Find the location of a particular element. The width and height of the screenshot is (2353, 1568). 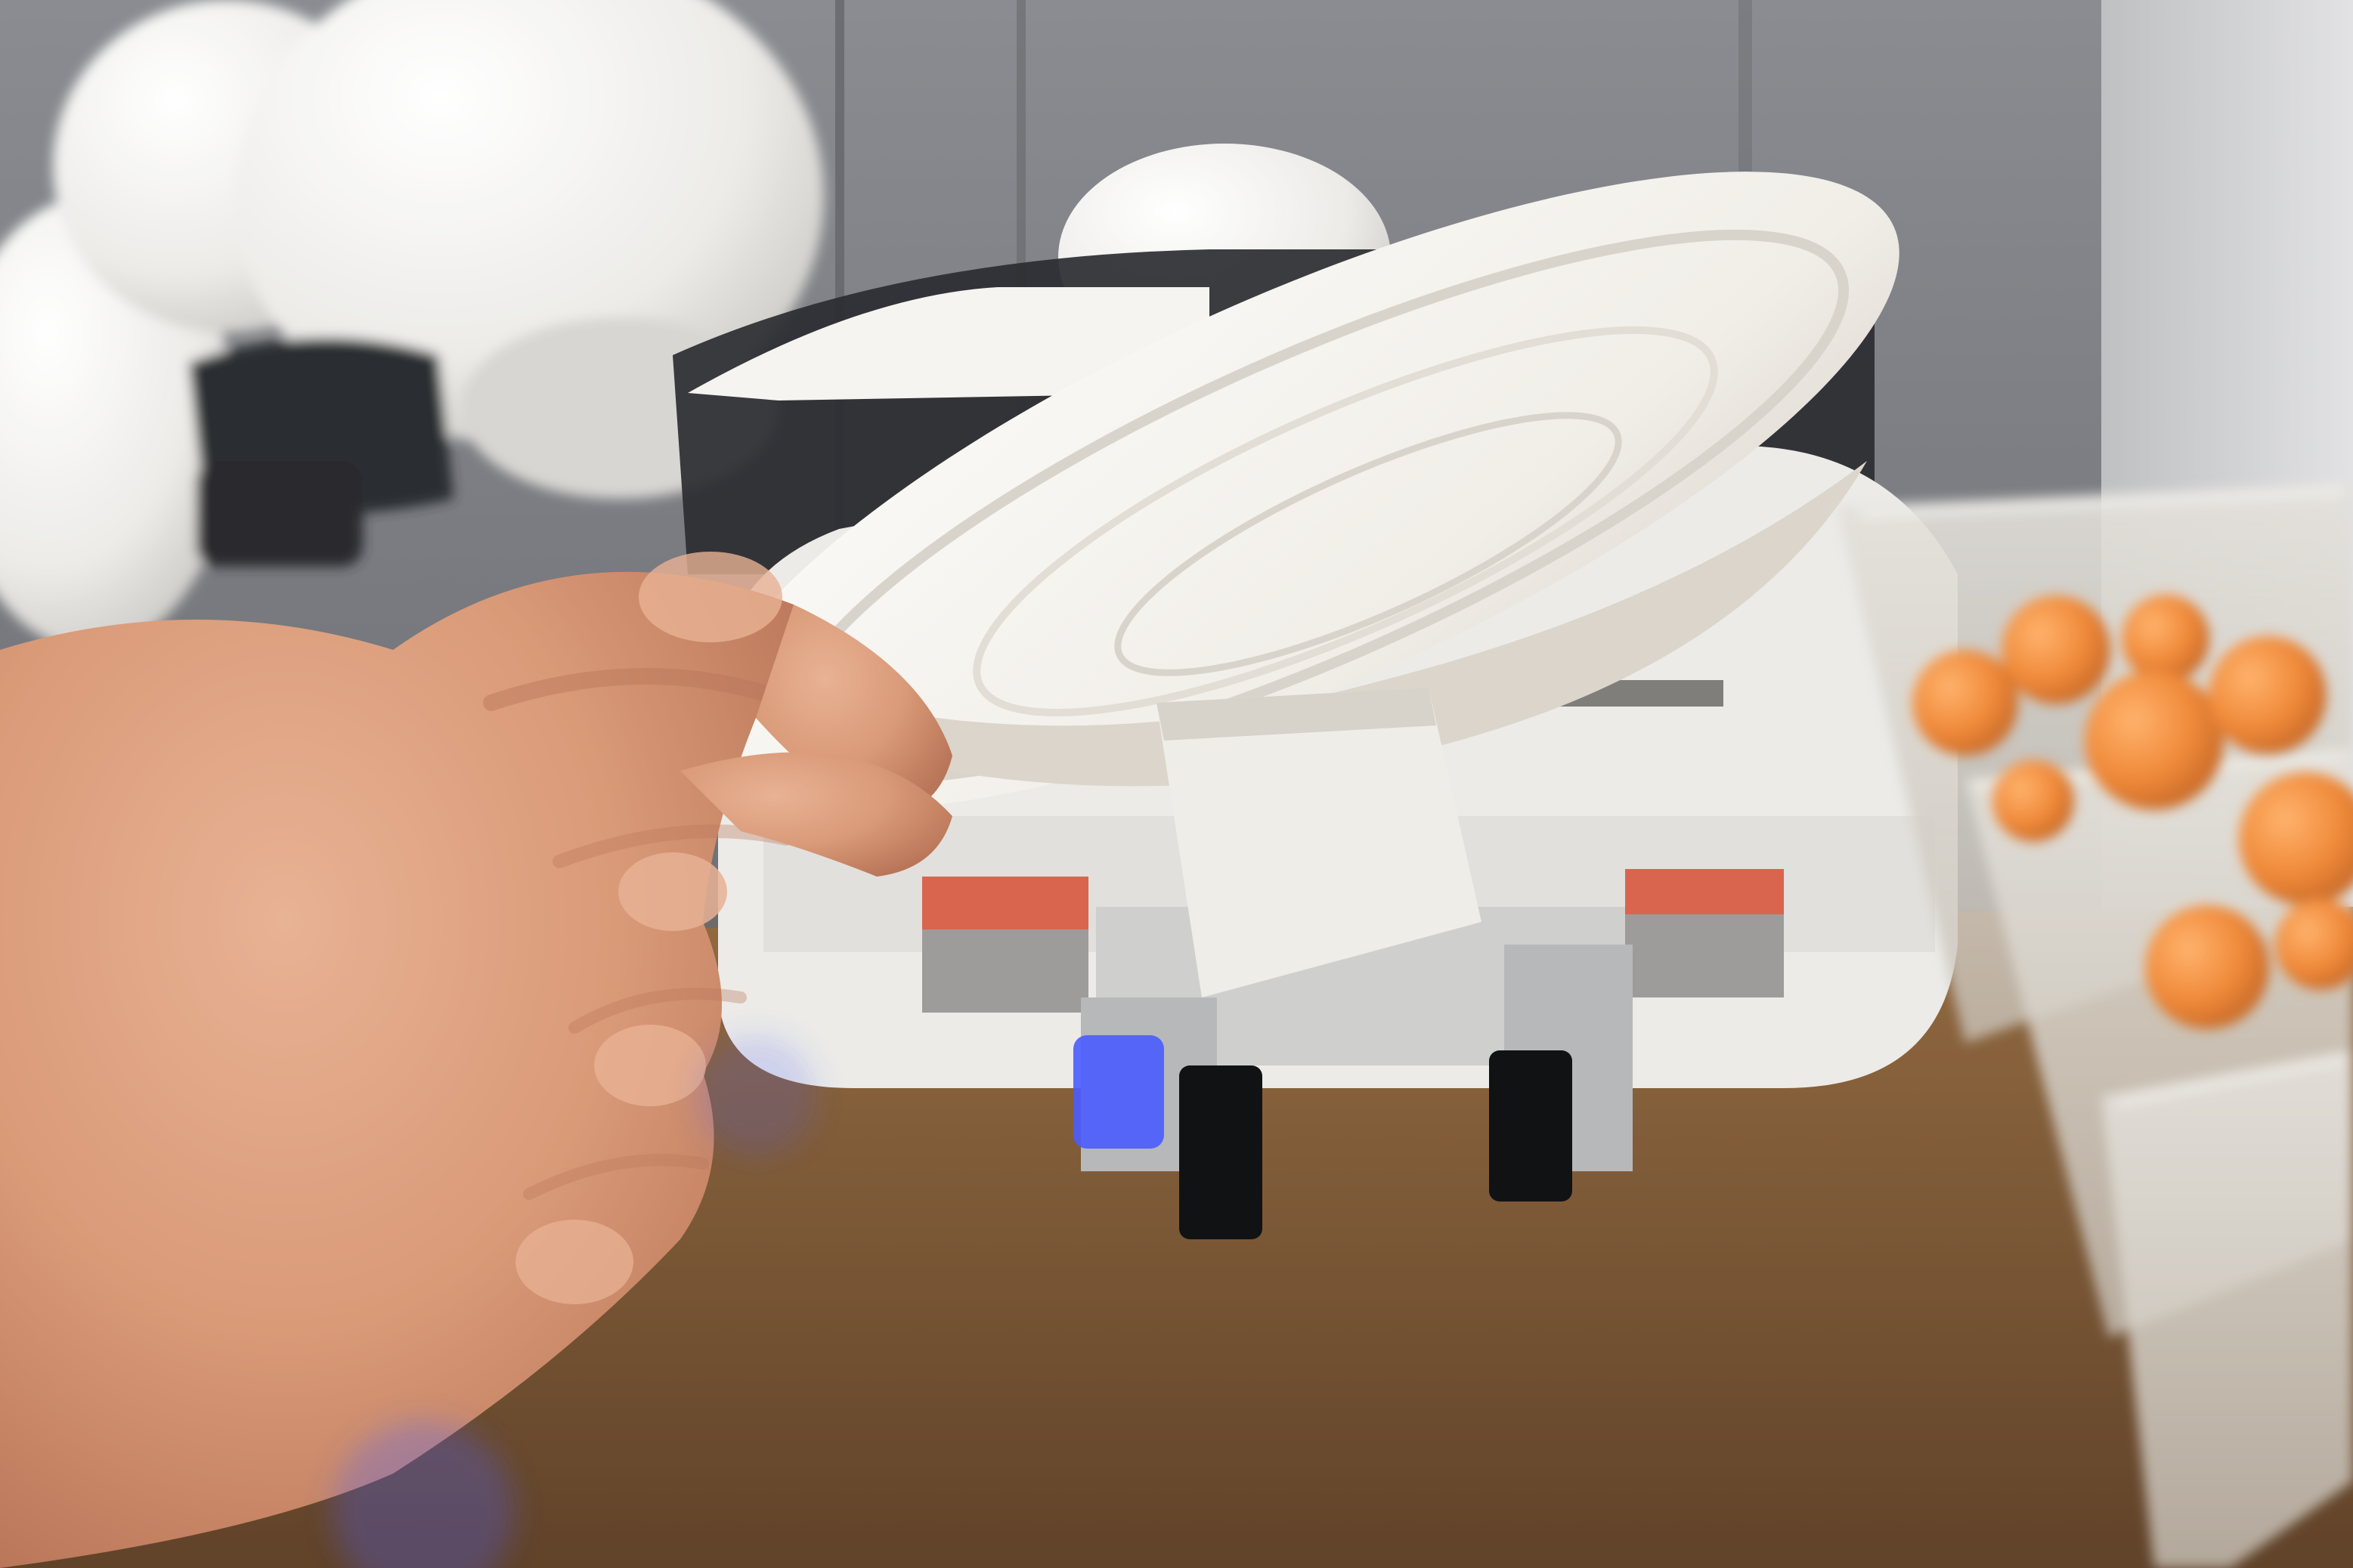

blue-glow is located at coordinates (574, 1301).